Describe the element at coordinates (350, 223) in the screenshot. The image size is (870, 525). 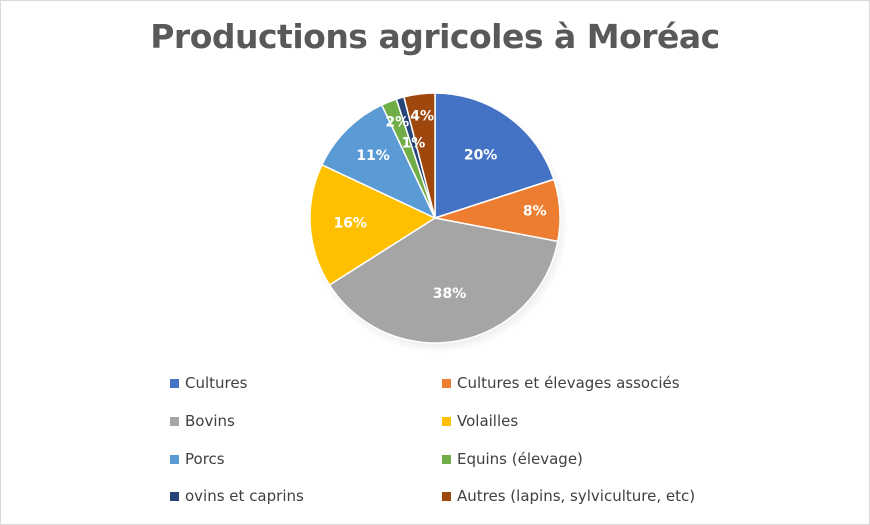
I see `slice-data-label: 16%` at that location.